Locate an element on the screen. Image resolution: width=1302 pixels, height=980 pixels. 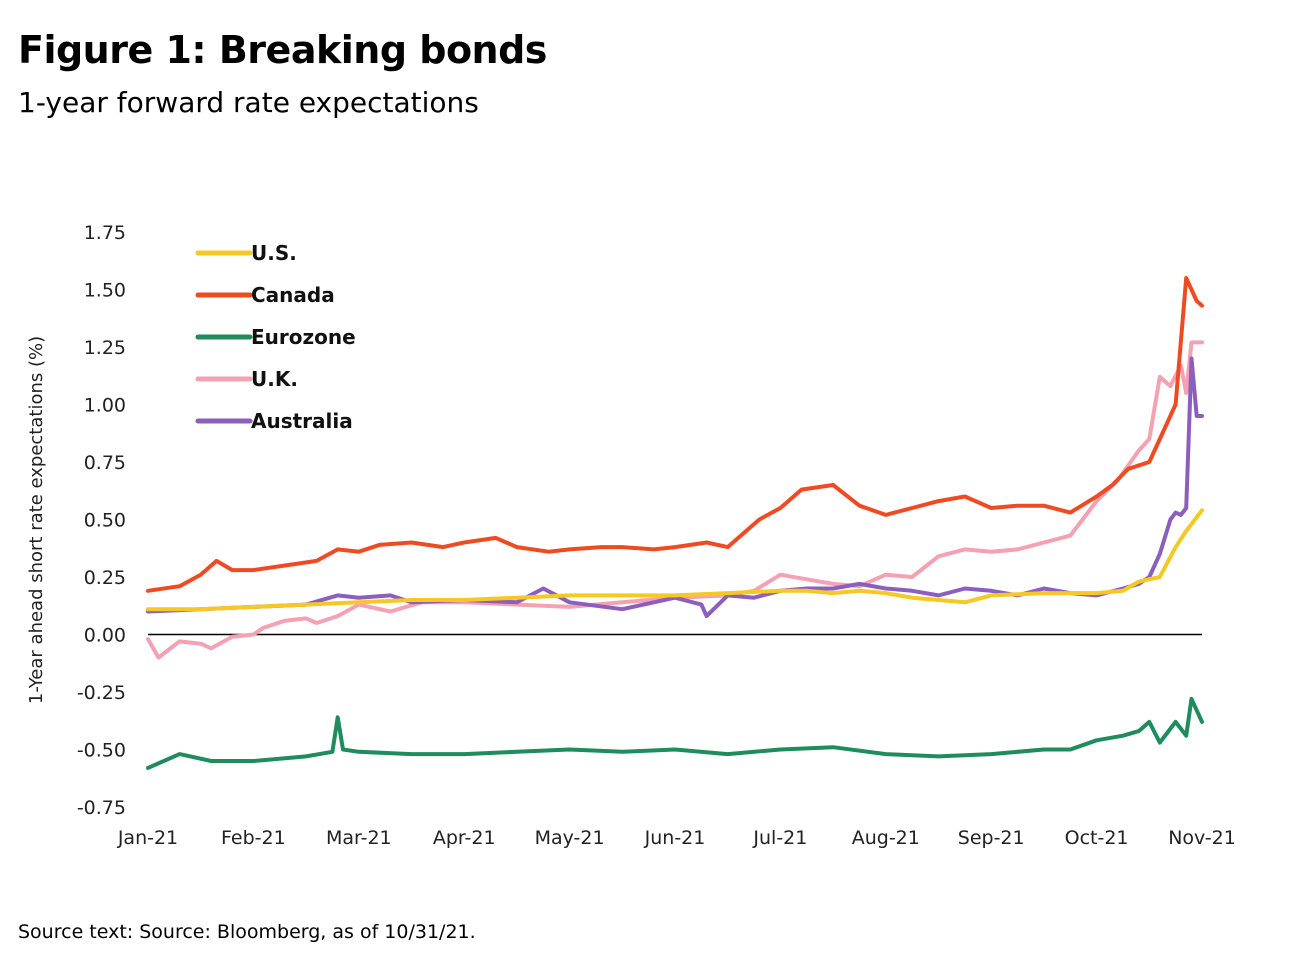
legend-label: U.S. is located at coordinates (274, 253).